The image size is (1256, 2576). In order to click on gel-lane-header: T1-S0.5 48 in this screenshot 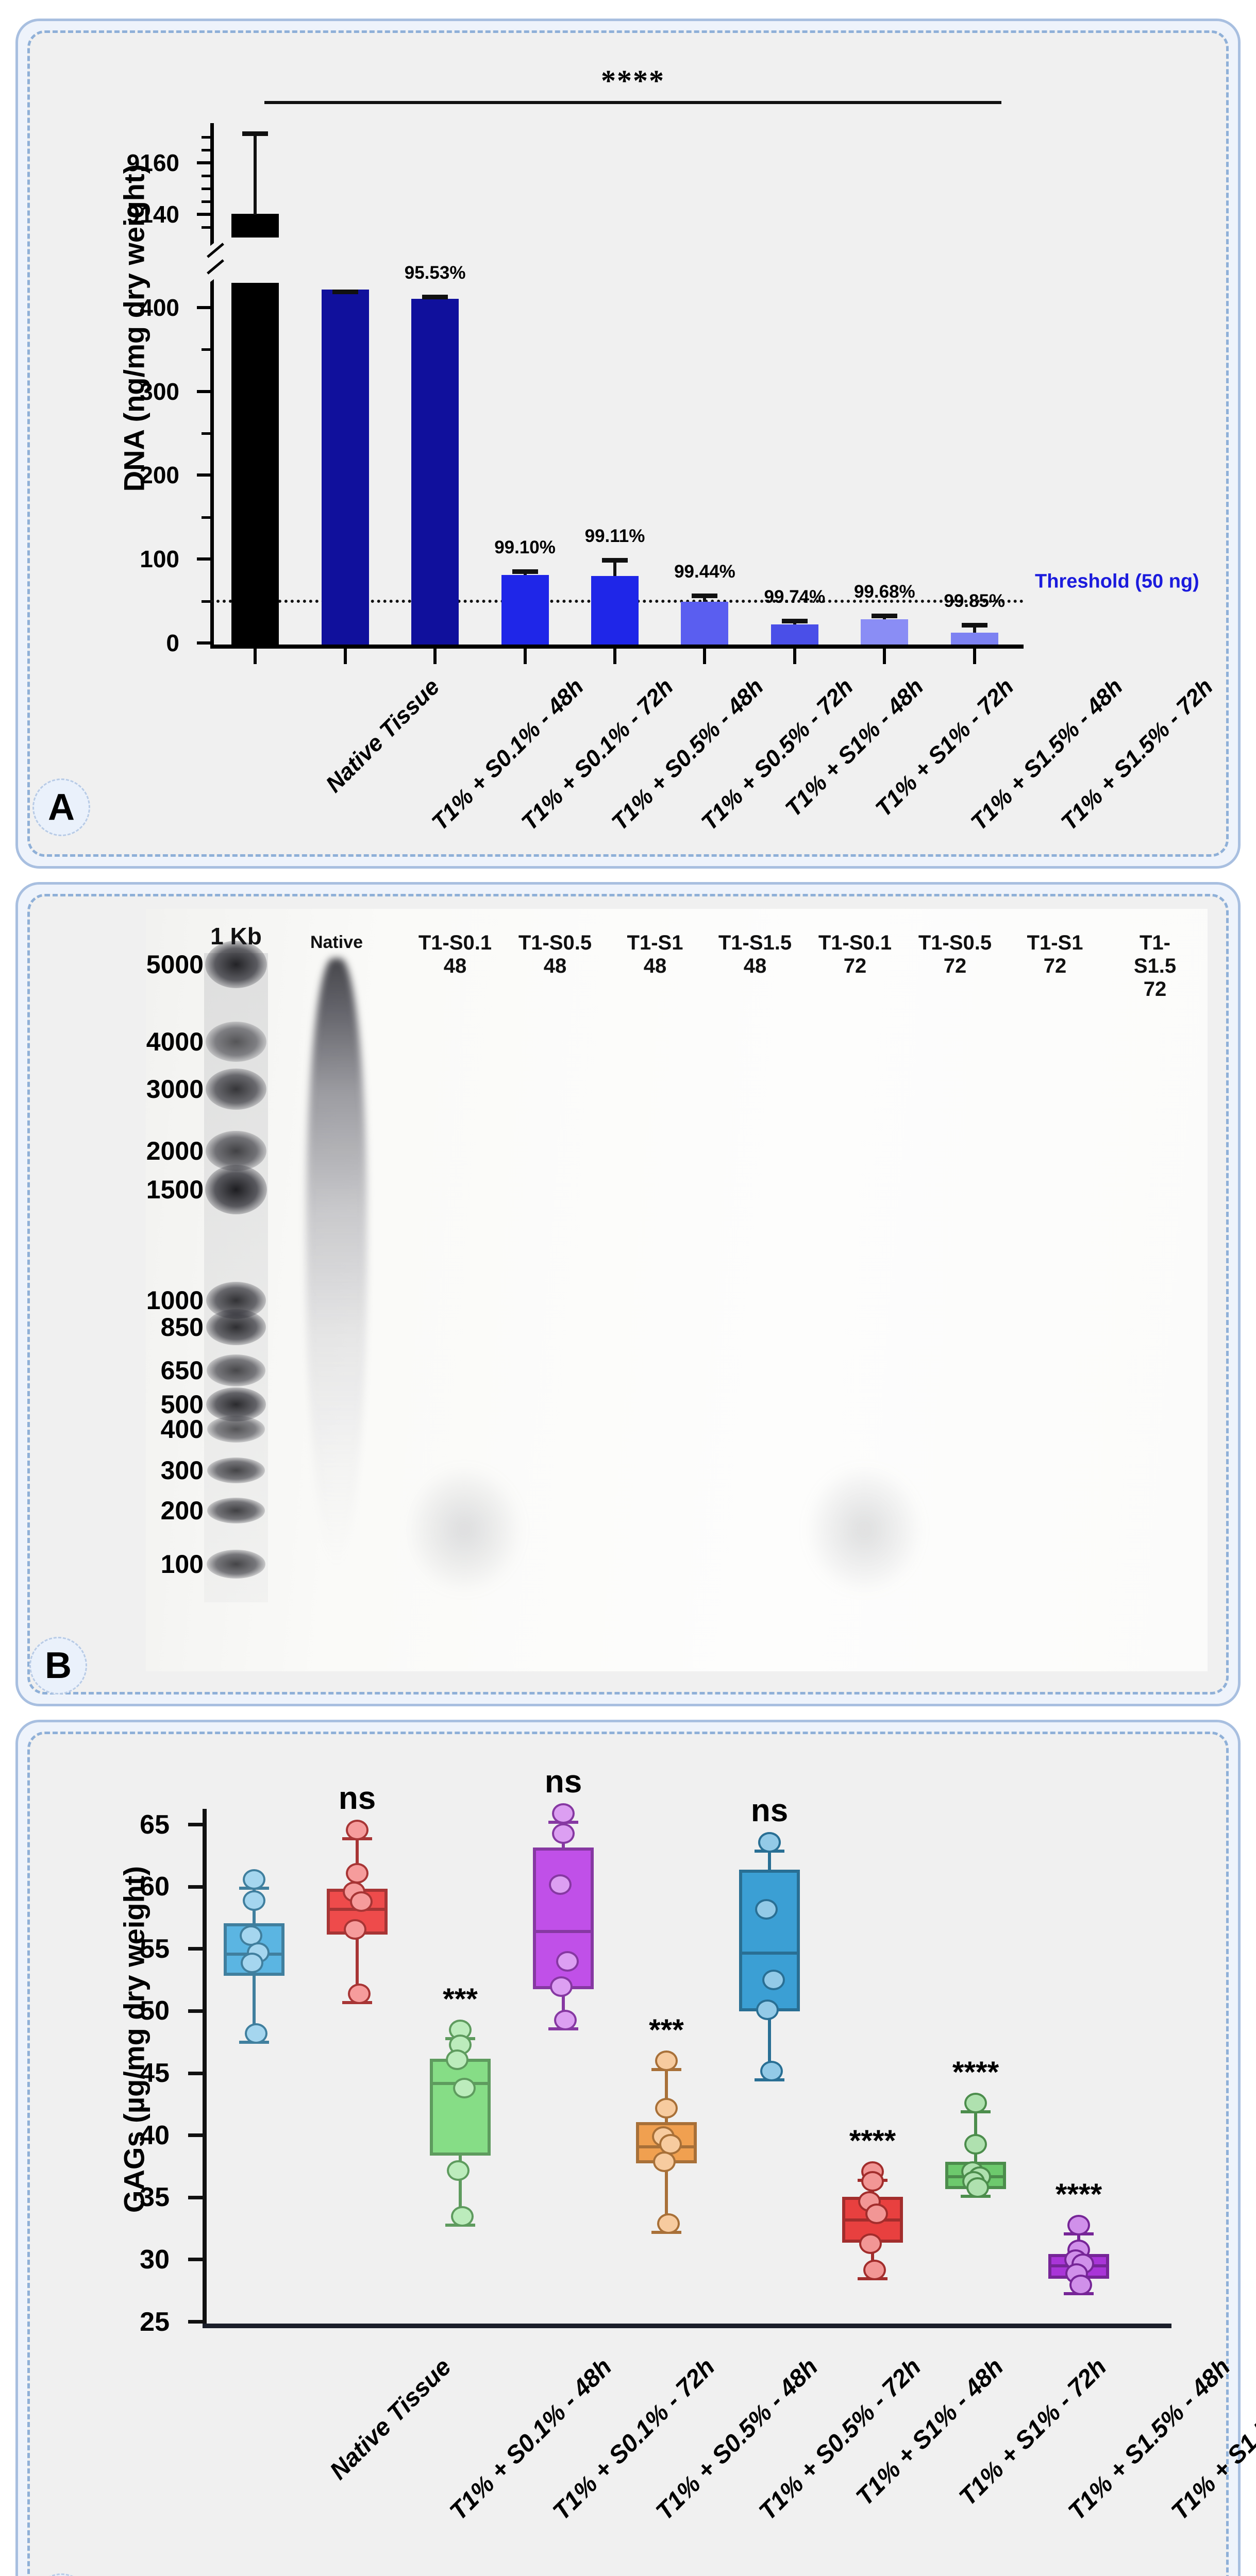, I will do `click(555, 954)`.